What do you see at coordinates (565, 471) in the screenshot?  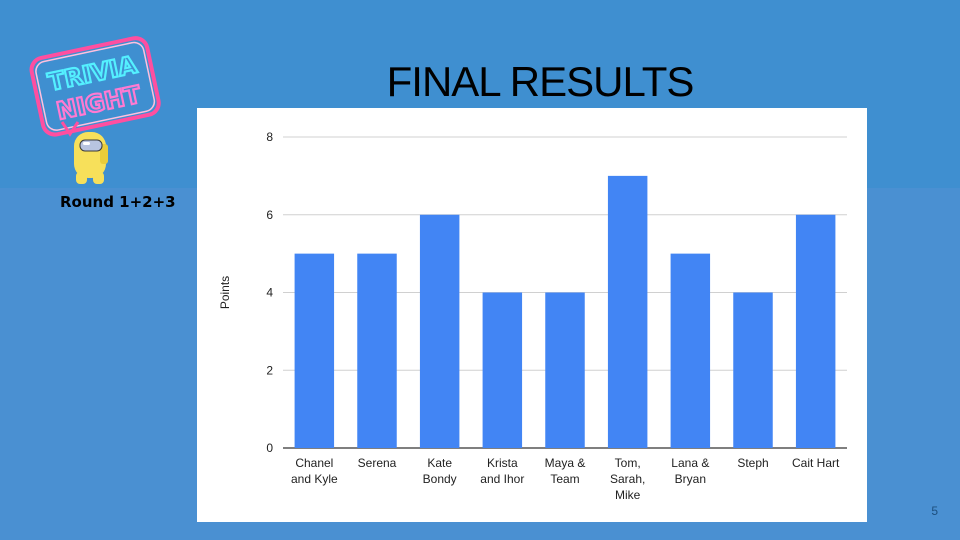 I see `x-tick-label: Maya & Team` at bounding box center [565, 471].